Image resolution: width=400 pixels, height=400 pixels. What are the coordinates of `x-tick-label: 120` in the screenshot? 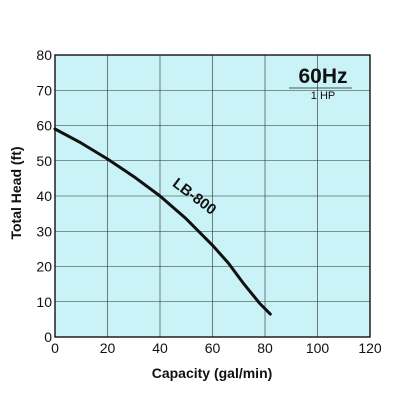 It's located at (370, 348).